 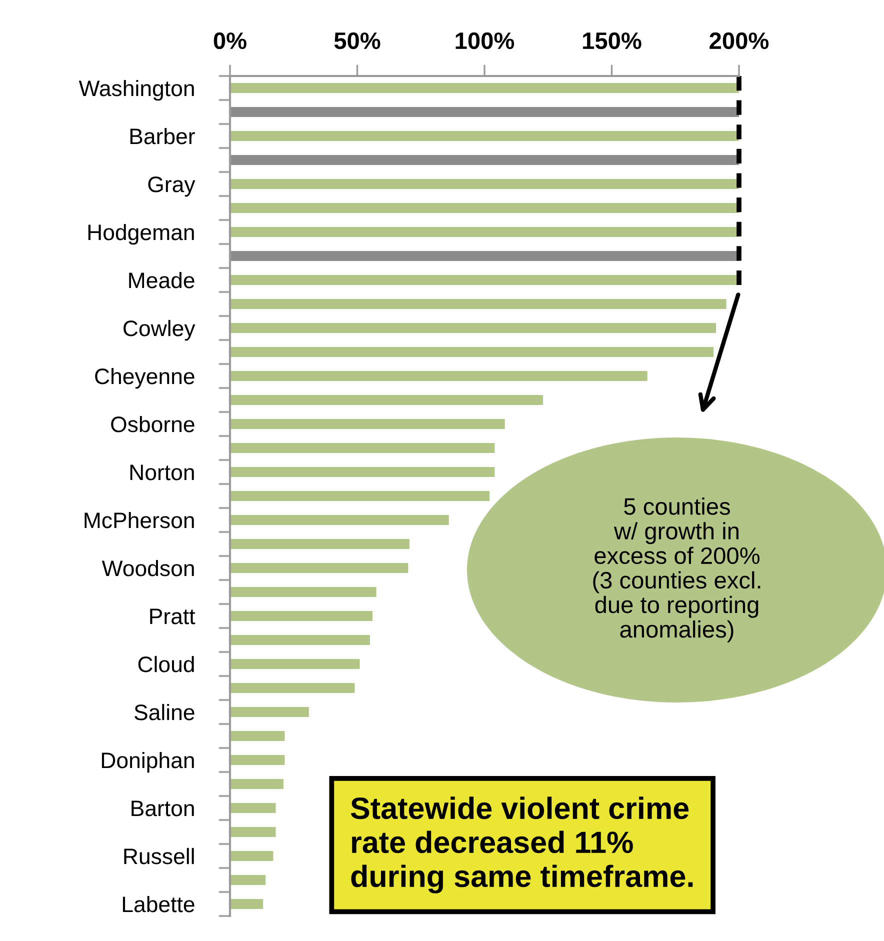 I want to click on y-tick-label: Hodgeman, so click(x=141, y=234).